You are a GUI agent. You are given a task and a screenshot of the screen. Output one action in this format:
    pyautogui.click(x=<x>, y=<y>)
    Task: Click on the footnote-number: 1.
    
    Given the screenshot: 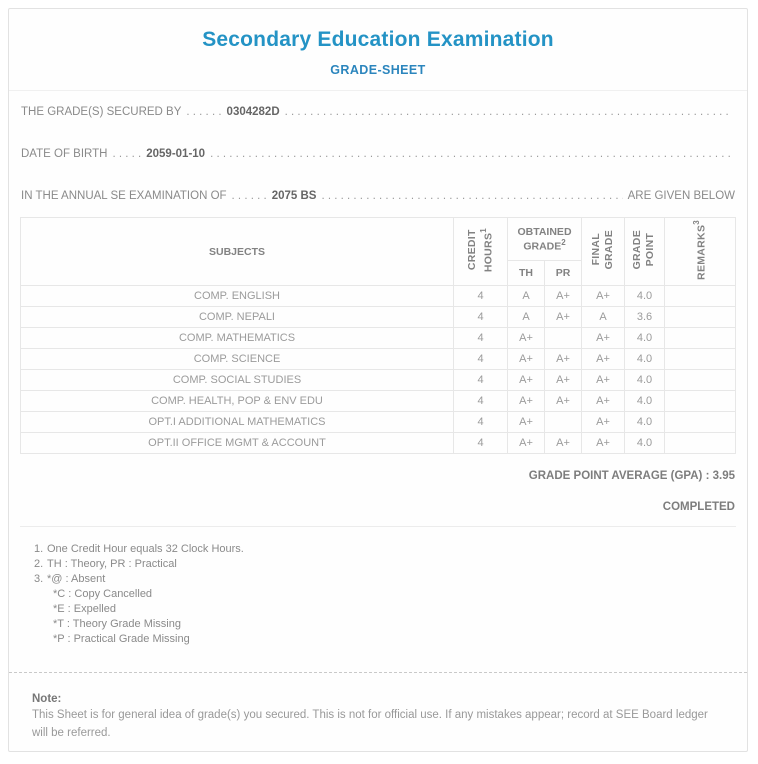 What is the action you would take?
    pyautogui.click(x=39, y=549)
    